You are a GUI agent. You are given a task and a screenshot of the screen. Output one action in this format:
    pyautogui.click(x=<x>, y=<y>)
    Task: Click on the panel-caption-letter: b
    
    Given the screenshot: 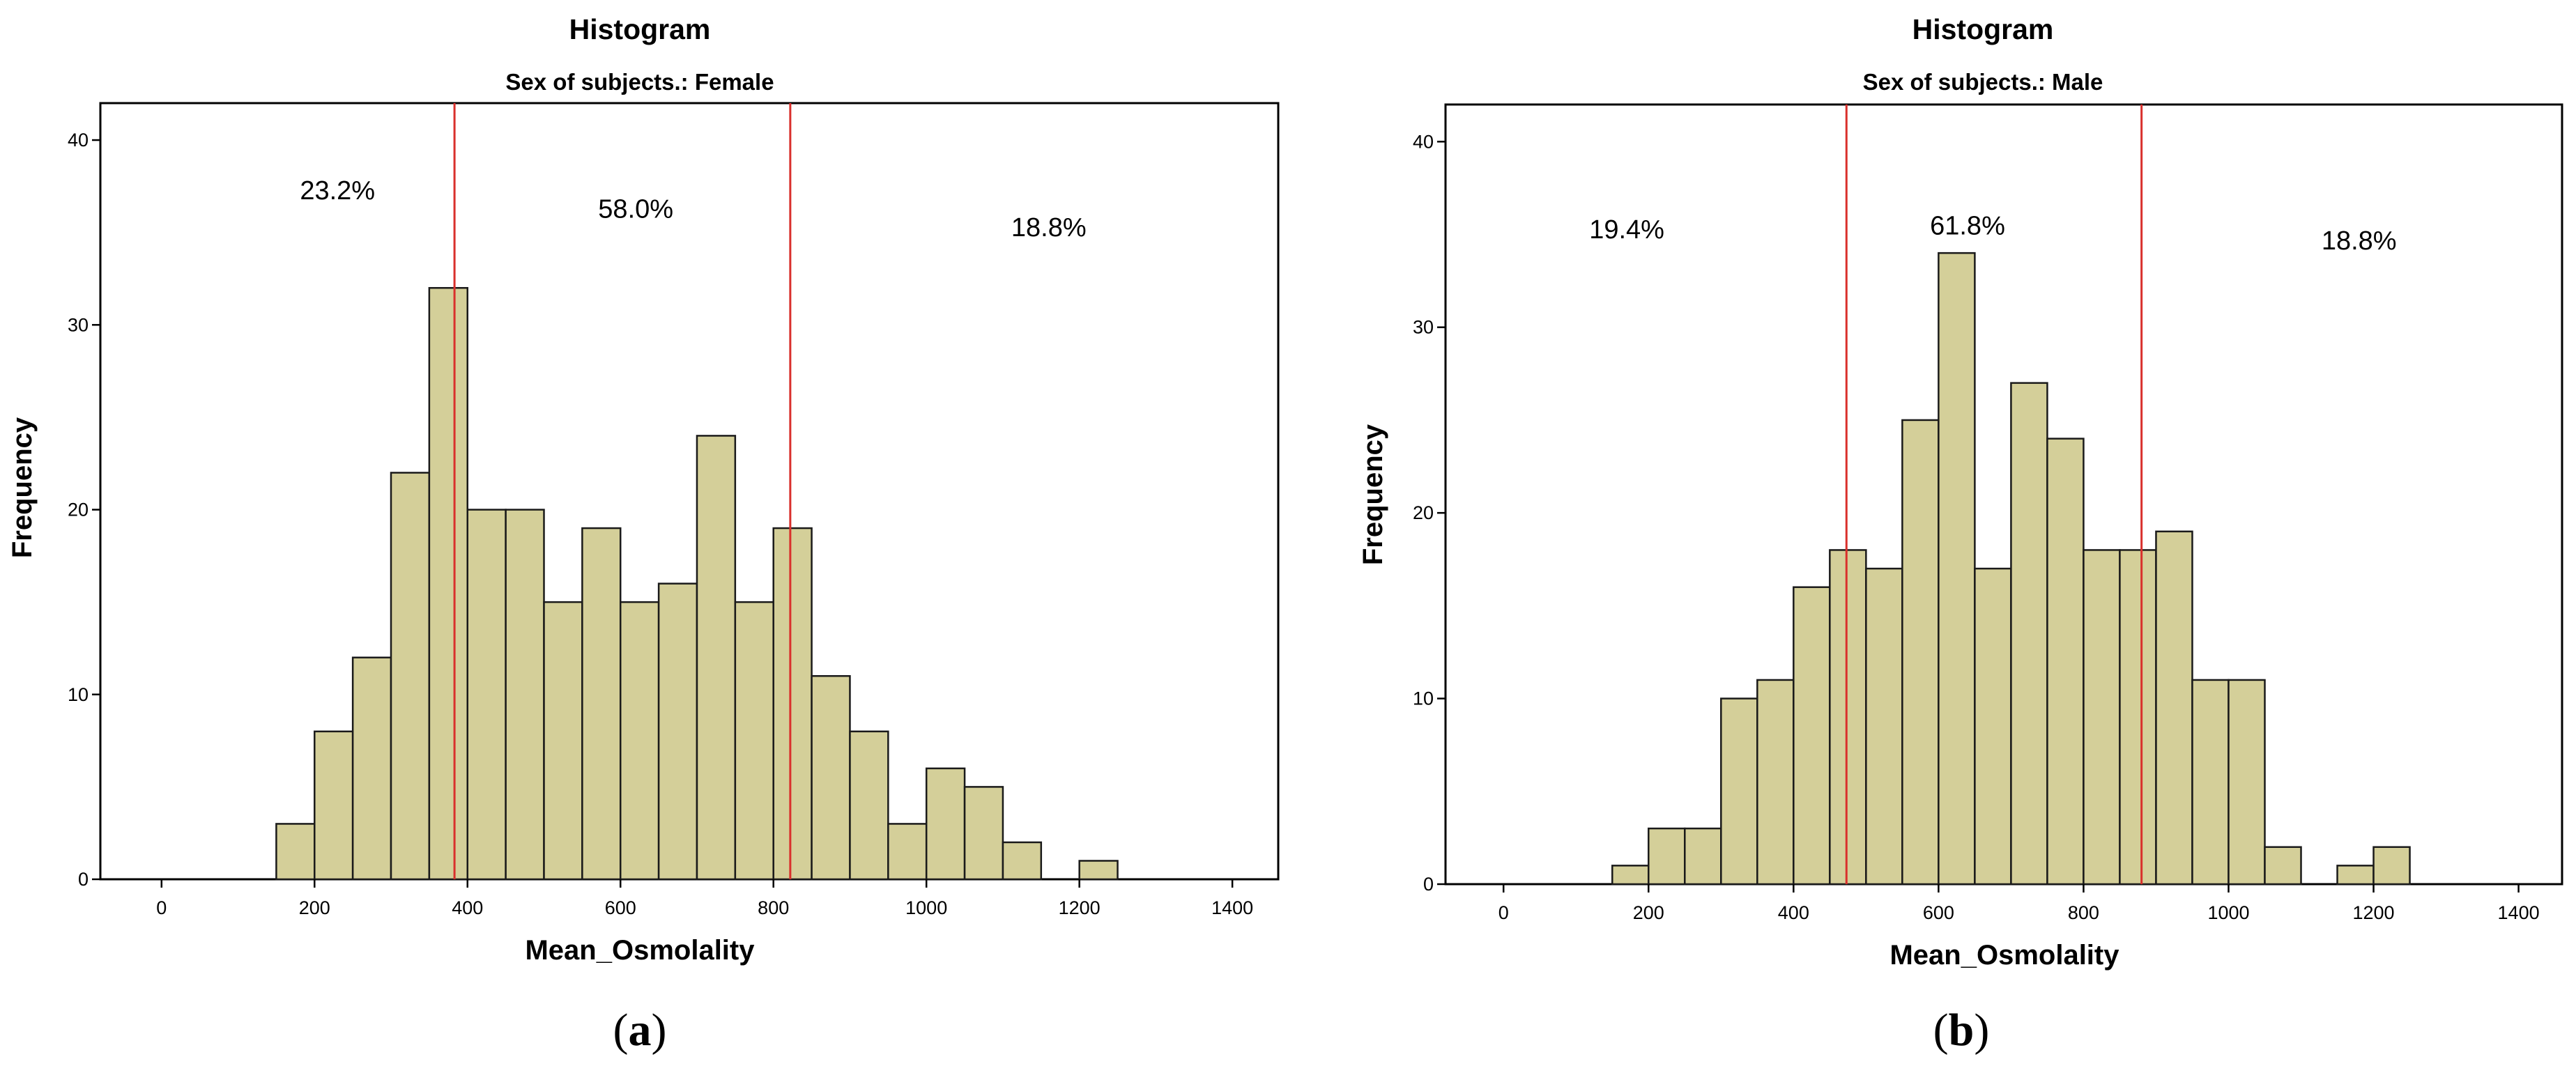 What is the action you would take?
    pyautogui.click(x=1962, y=1030)
    